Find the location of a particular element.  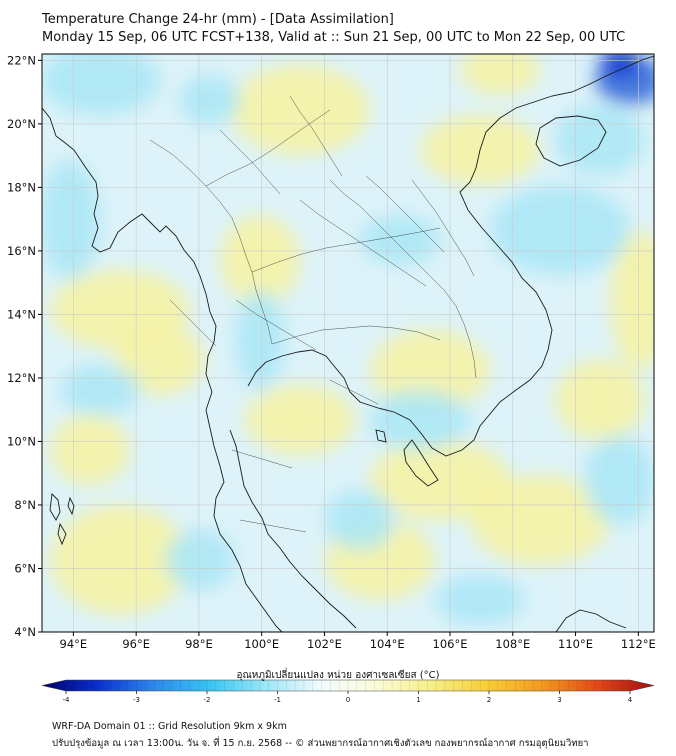

lat-tick-label: 10°N is located at coordinates (21, 441).